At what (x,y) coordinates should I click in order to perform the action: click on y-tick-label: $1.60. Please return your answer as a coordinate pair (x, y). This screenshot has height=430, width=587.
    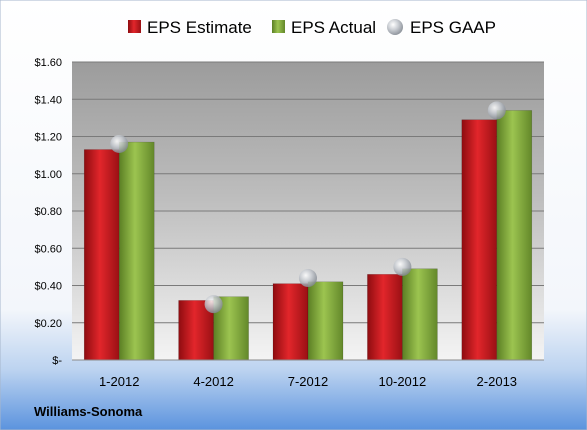
    Looking at the image, I should click on (48, 63).